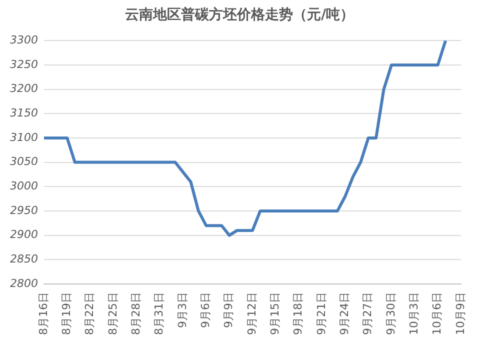 This screenshot has height=342, width=479. What do you see at coordinates (414, 314) in the screenshot?
I see `x-tick-label: 10月3日` at bounding box center [414, 314].